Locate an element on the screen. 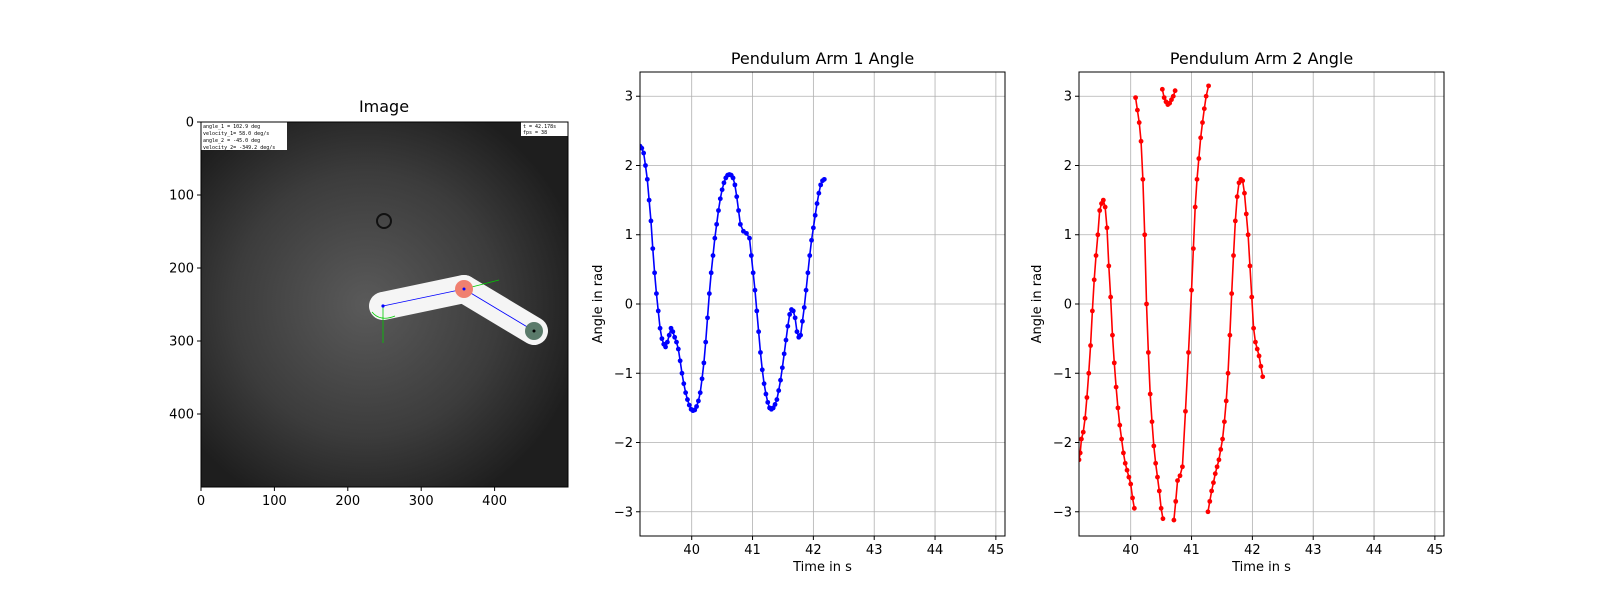  chart-title: Pendulum Arm 1 Angle is located at coordinates (822, 58).